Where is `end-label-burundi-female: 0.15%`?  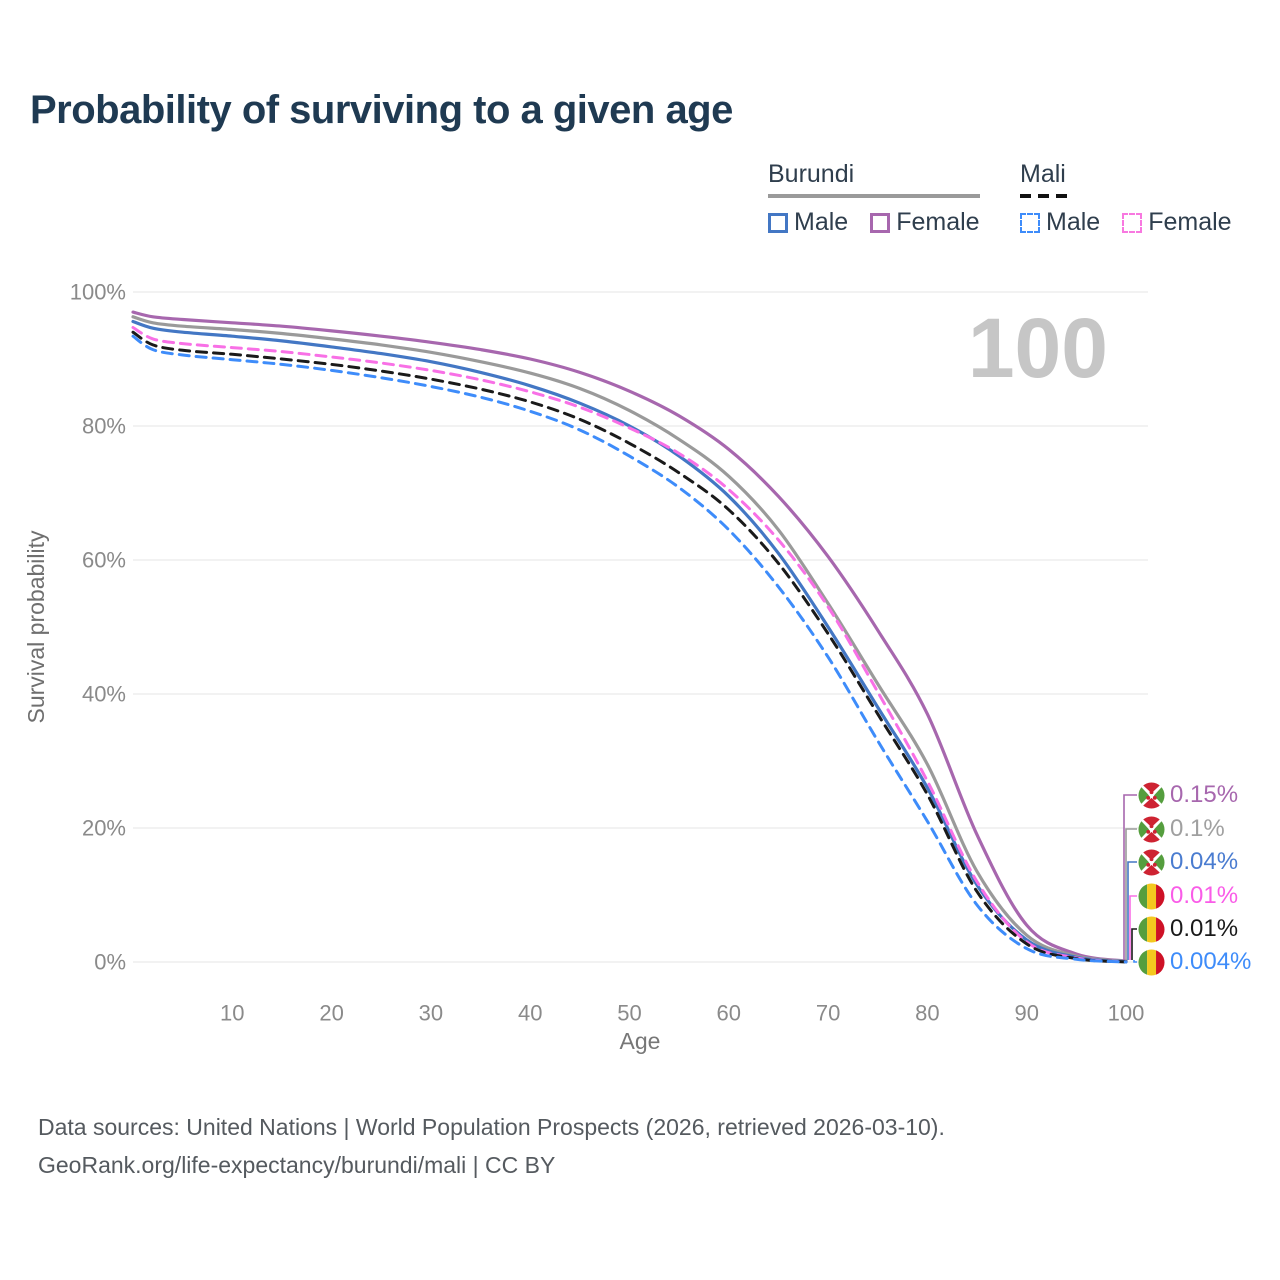
end-label-burundi-female: 0.15% is located at coordinates (1188, 795).